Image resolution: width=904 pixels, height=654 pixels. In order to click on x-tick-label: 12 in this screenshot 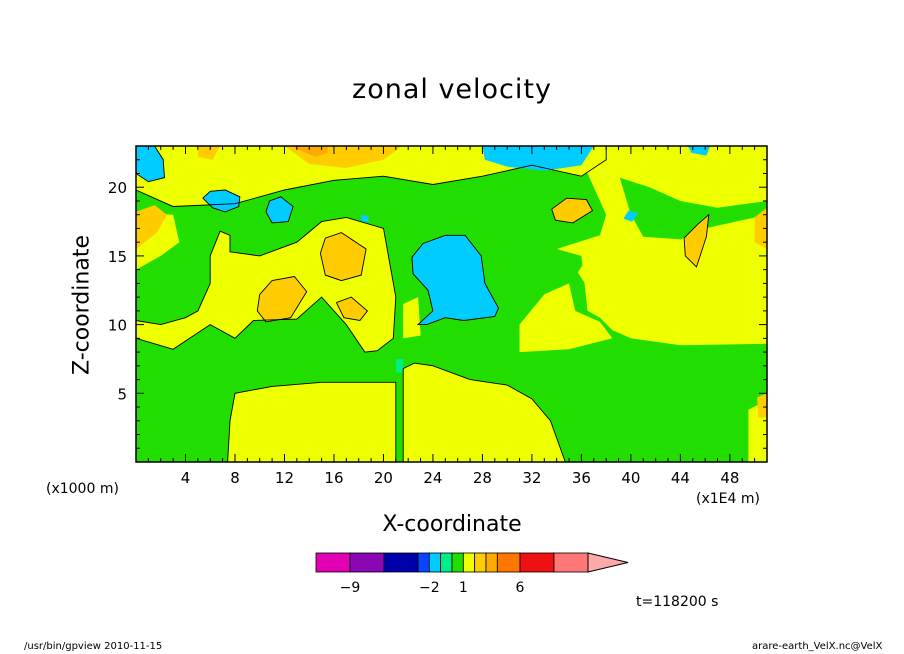, I will do `click(284, 478)`.